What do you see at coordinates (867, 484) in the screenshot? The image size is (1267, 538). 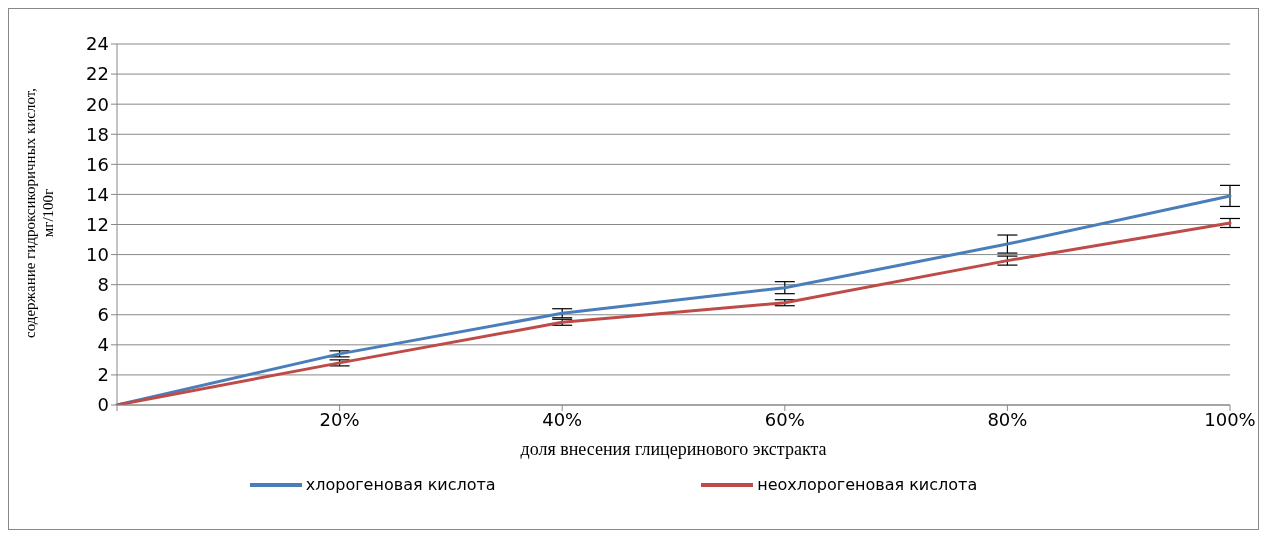 I see `legend-label: неохлорогеновая кислота` at bounding box center [867, 484].